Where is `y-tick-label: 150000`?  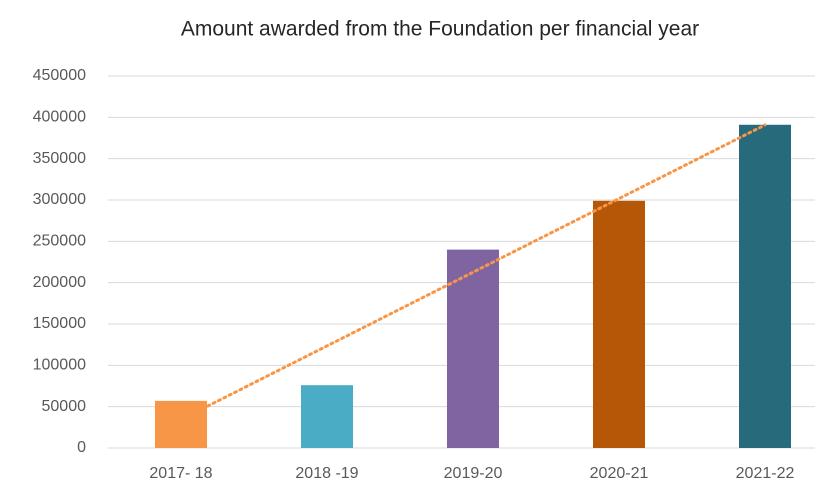 y-tick-label: 150000 is located at coordinates (59, 323).